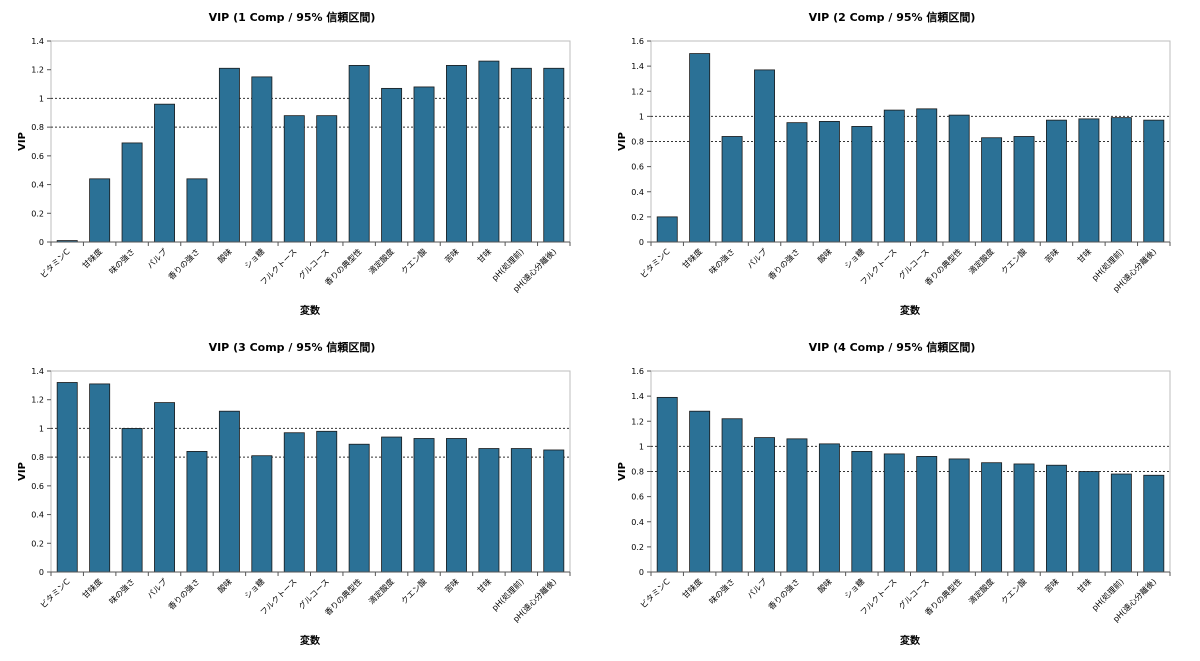 The width and height of the screenshot is (1200, 661). What do you see at coordinates (381, 261) in the screenshot?
I see `category-label: 滴定酸度` at bounding box center [381, 261].